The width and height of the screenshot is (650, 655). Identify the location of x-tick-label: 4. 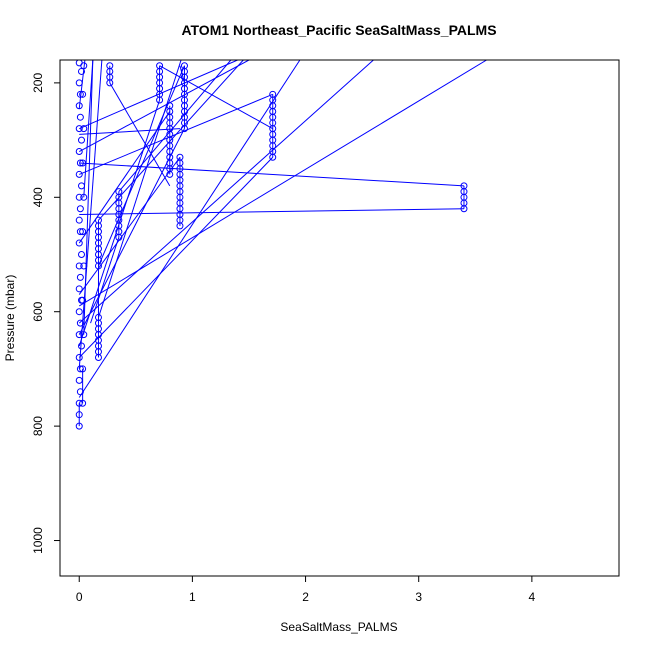
(532, 597).